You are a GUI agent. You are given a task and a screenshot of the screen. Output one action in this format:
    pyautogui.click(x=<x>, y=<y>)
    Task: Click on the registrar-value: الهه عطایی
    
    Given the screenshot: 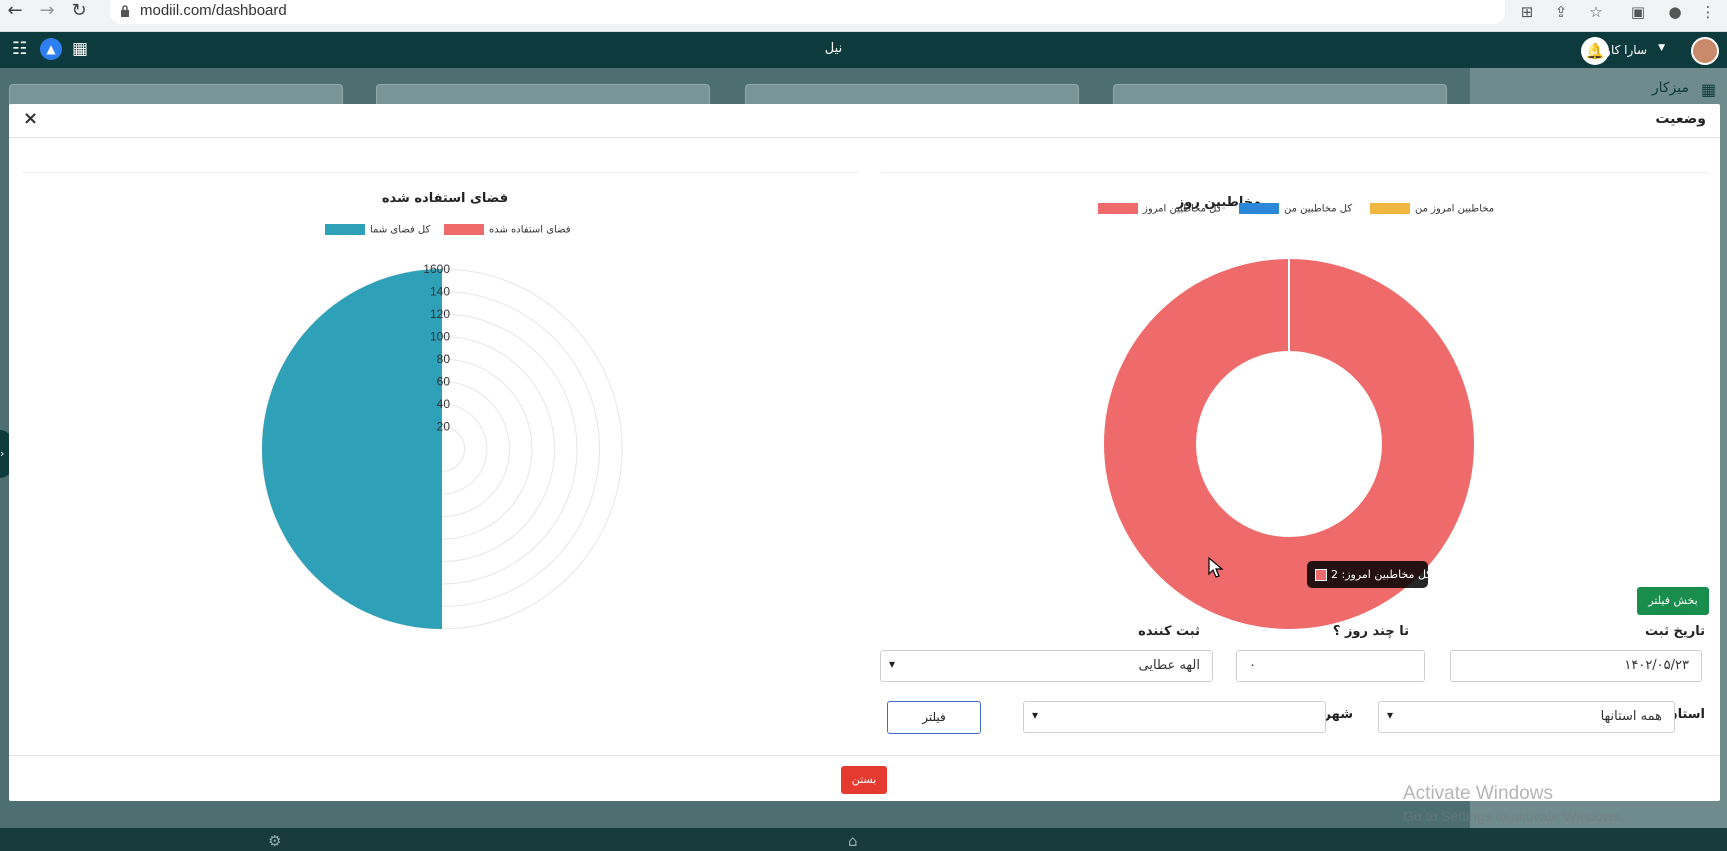 What is the action you would take?
    pyautogui.click(x=1169, y=665)
    